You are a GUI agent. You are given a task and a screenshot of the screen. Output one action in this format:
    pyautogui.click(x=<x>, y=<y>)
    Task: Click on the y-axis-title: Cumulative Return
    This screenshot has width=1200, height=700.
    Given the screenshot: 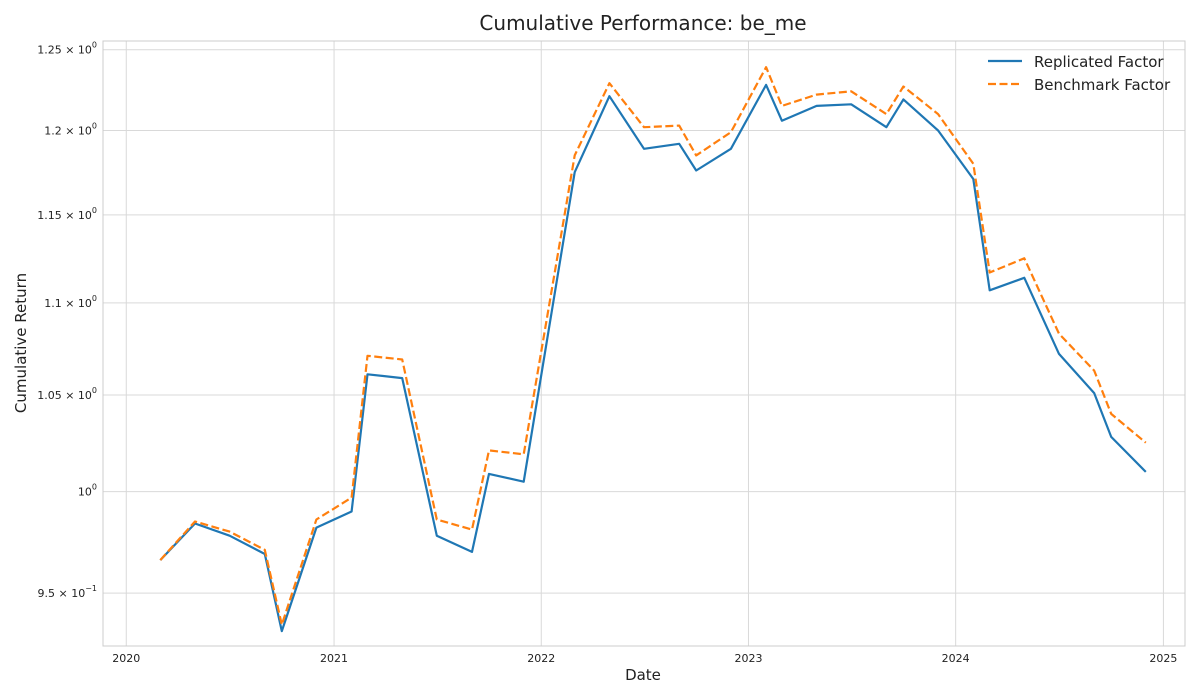 What is the action you would take?
    pyautogui.click(x=21, y=343)
    